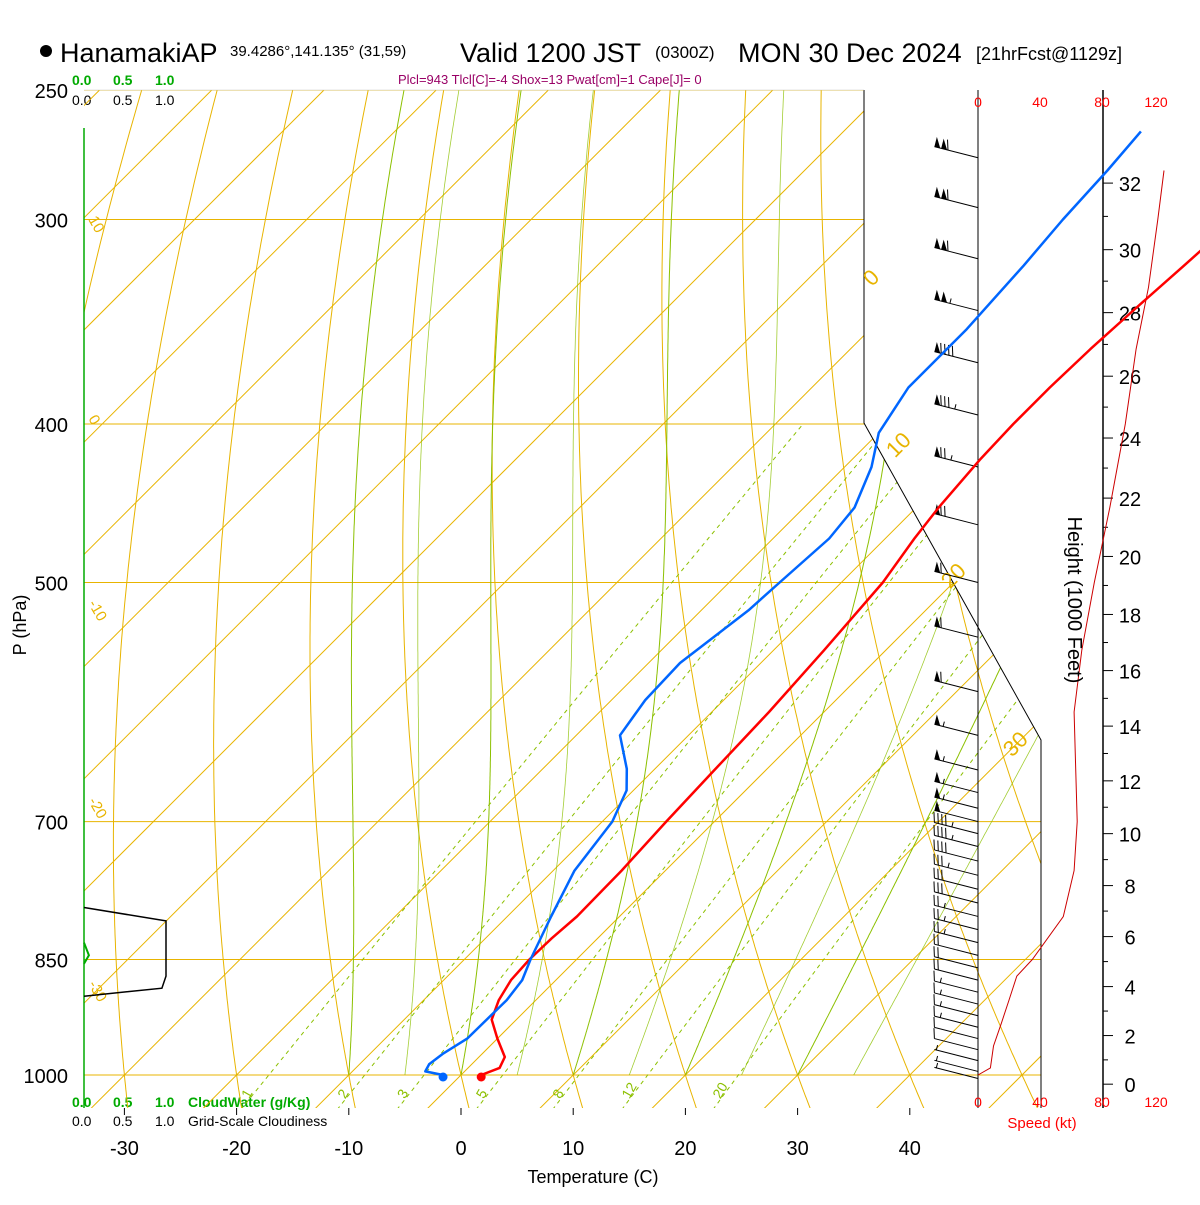 This screenshot has width=1200, height=1205. Describe the element at coordinates (51, 92) in the screenshot. I see `pressure-tick-label: 250` at that location.